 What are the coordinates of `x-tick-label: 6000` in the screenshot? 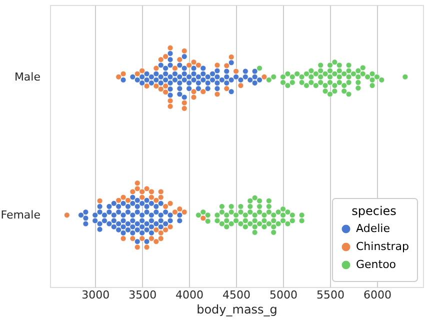 It's located at (377, 295).